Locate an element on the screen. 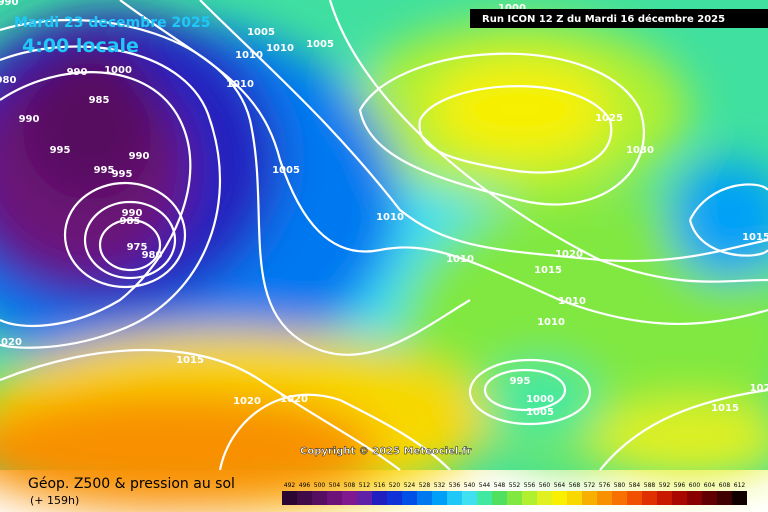 The width and height of the screenshot is (768, 512). colorbar-label: 588 is located at coordinates (650, 485).